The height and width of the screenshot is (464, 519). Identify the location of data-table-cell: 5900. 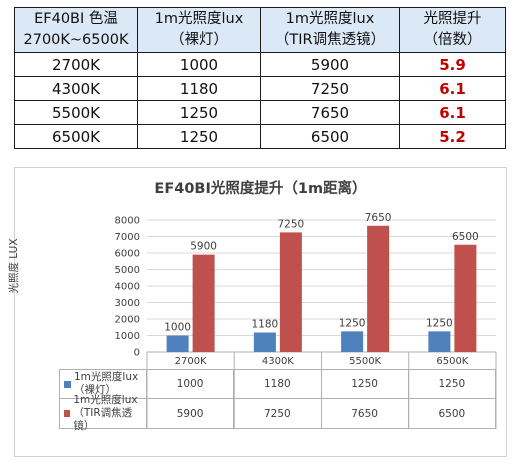
(191, 414).